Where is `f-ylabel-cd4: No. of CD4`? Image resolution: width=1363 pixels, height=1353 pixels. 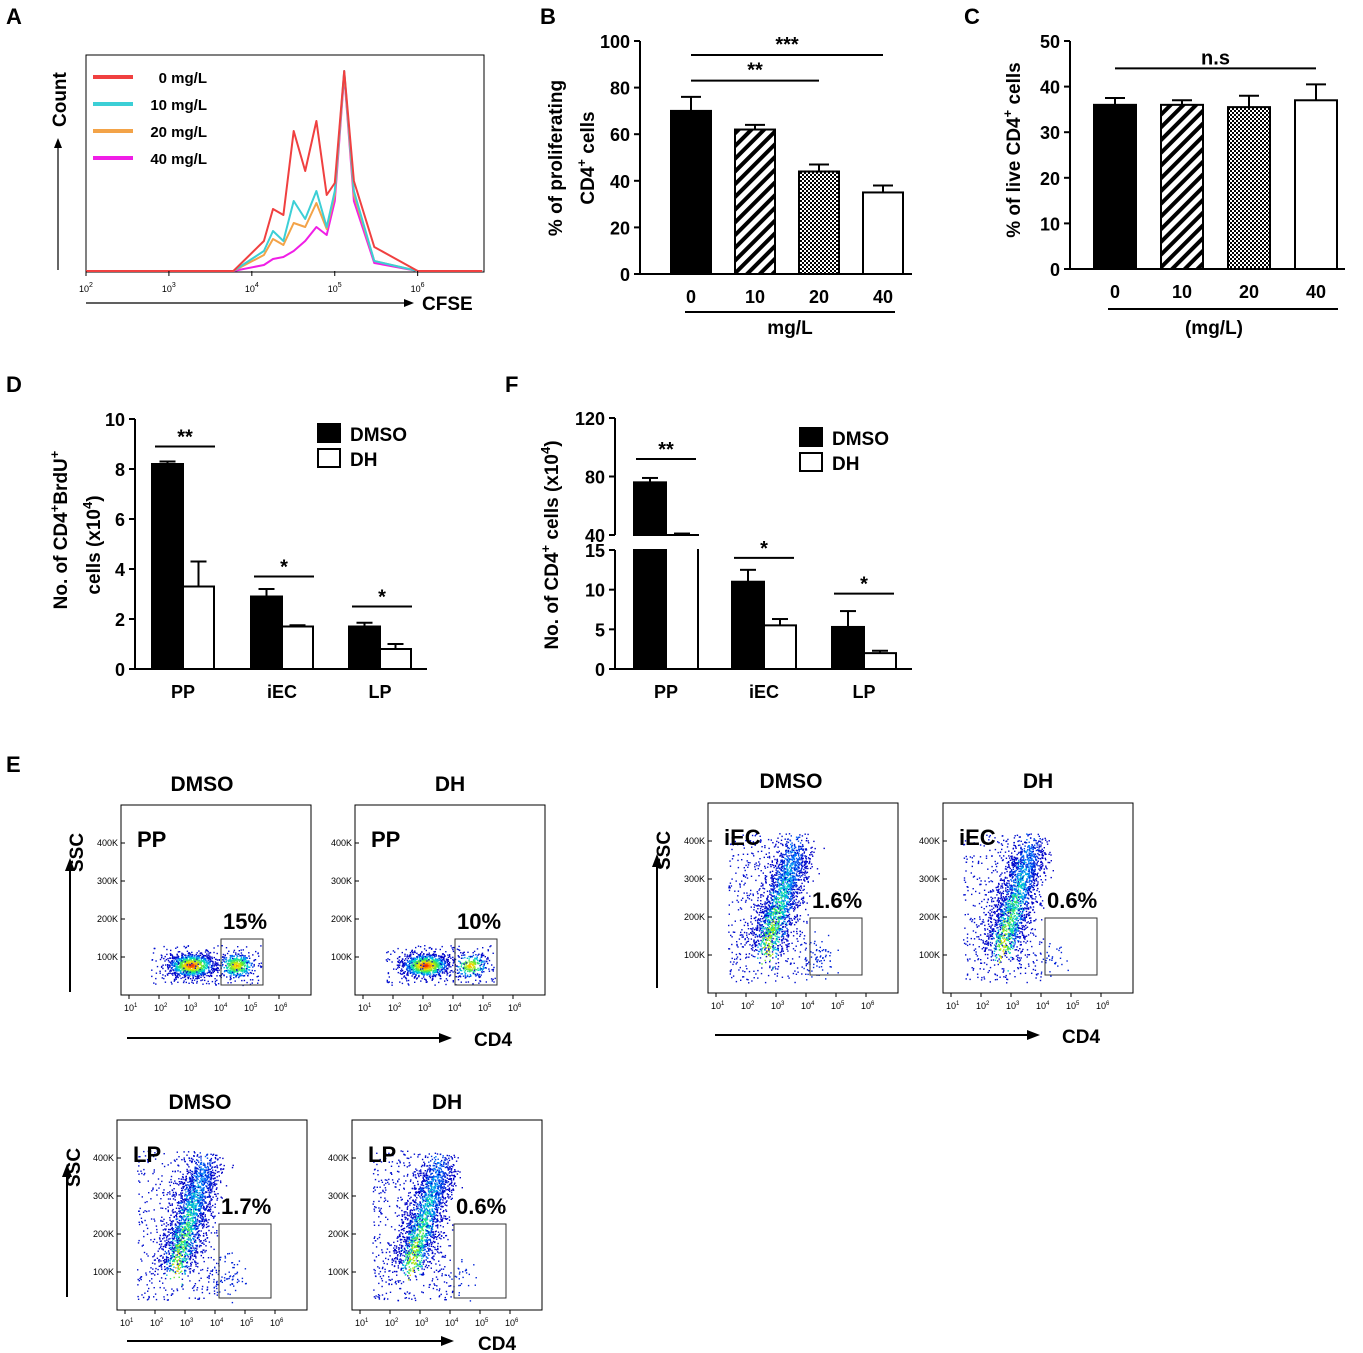
f-ylabel-cd4: No. of CD4 is located at coordinates (552, 601).